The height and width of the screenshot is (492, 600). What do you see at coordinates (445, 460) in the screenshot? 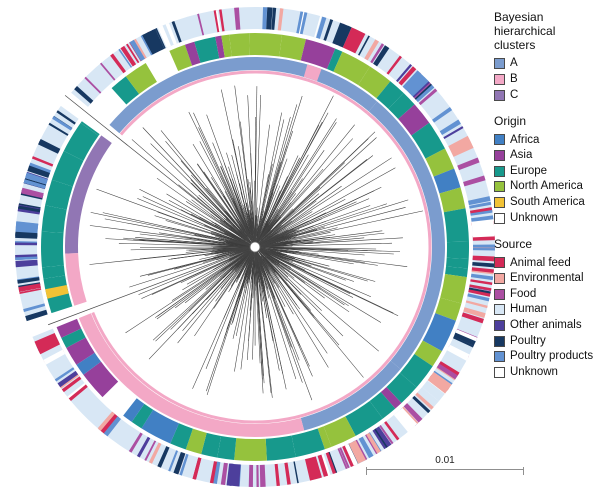
I see `scale-bar-label: 0.01` at bounding box center [445, 460].